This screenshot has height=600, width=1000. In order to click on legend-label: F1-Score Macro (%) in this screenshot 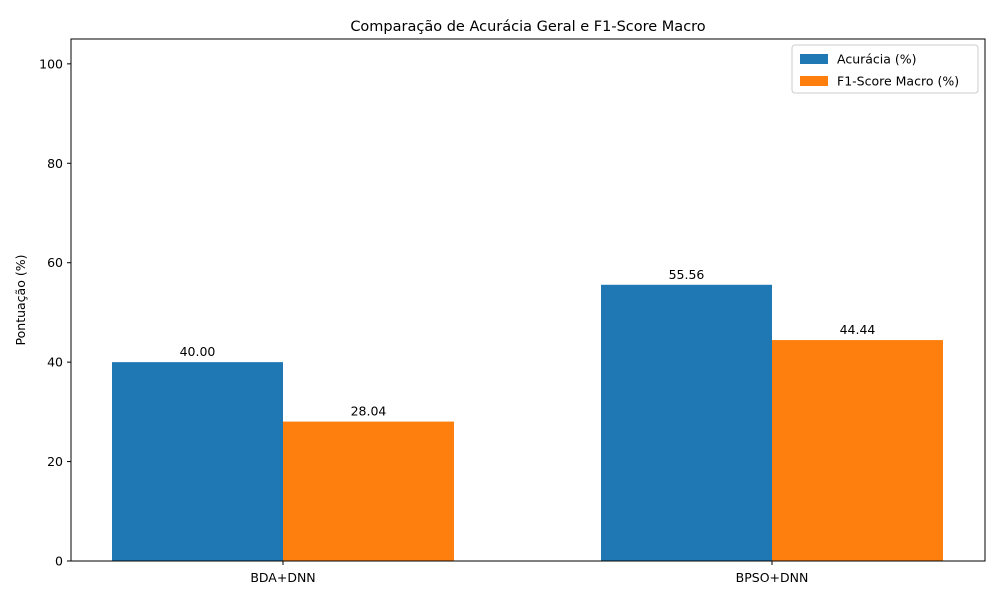, I will do `click(898, 81)`.